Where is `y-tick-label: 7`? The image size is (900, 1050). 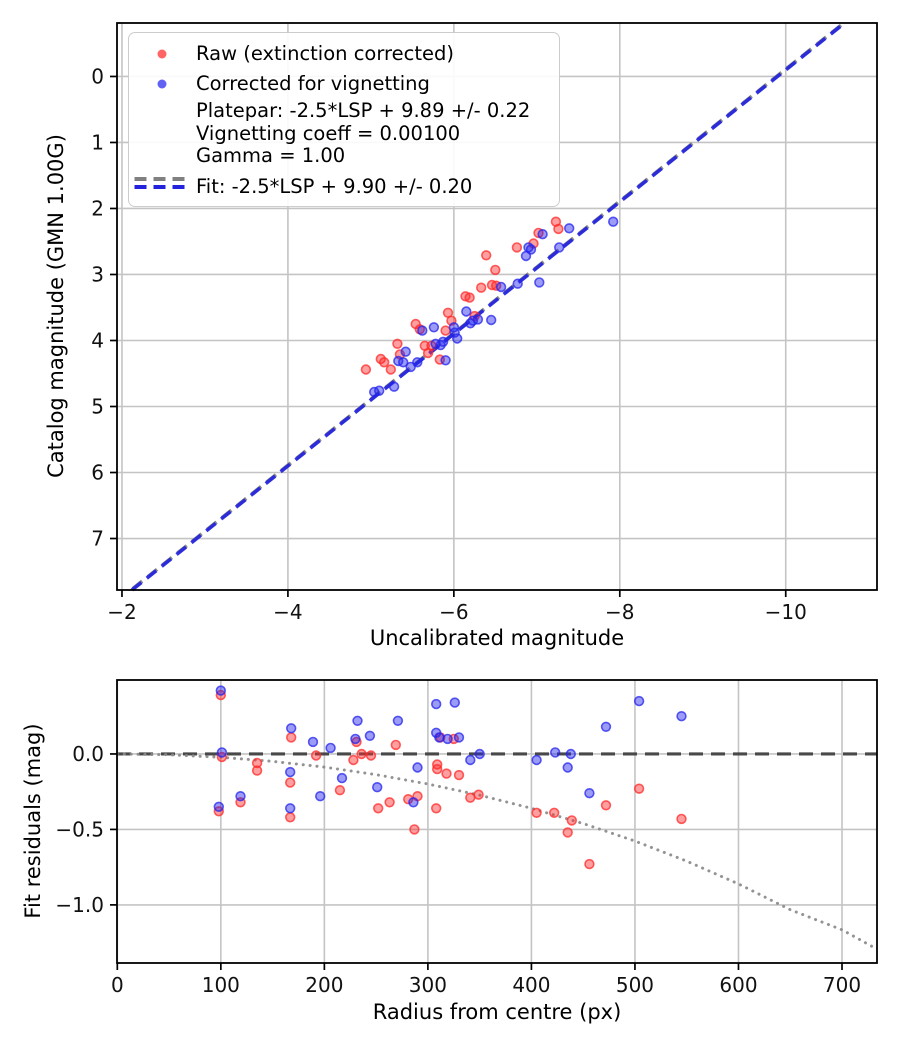
y-tick-label: 7 is located at coordinates (97, 539).